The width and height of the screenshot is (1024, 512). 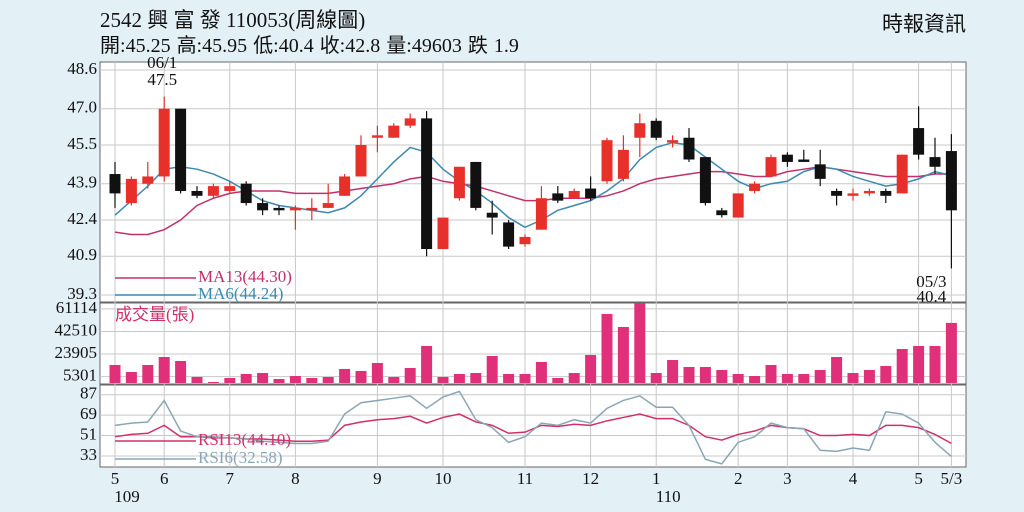 What do you see at coordinates (76, 352) in the screenshot?
I see `y-tick-label: 23905` at bounding box center [76, 352].